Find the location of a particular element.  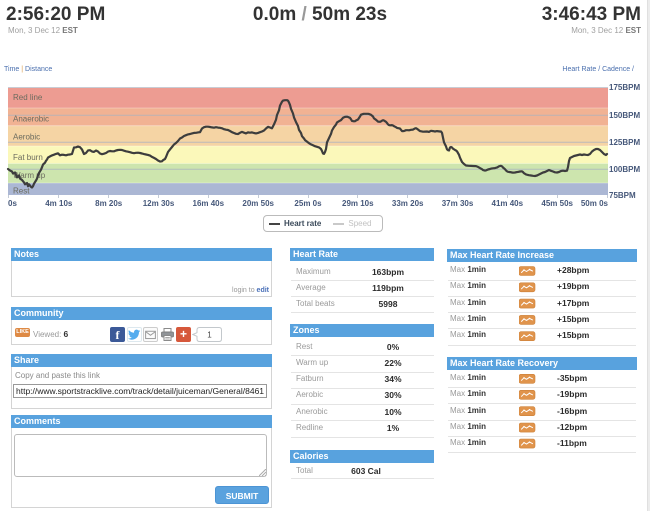

svg-text: Anaerobic is located at coordinates (31, 118).